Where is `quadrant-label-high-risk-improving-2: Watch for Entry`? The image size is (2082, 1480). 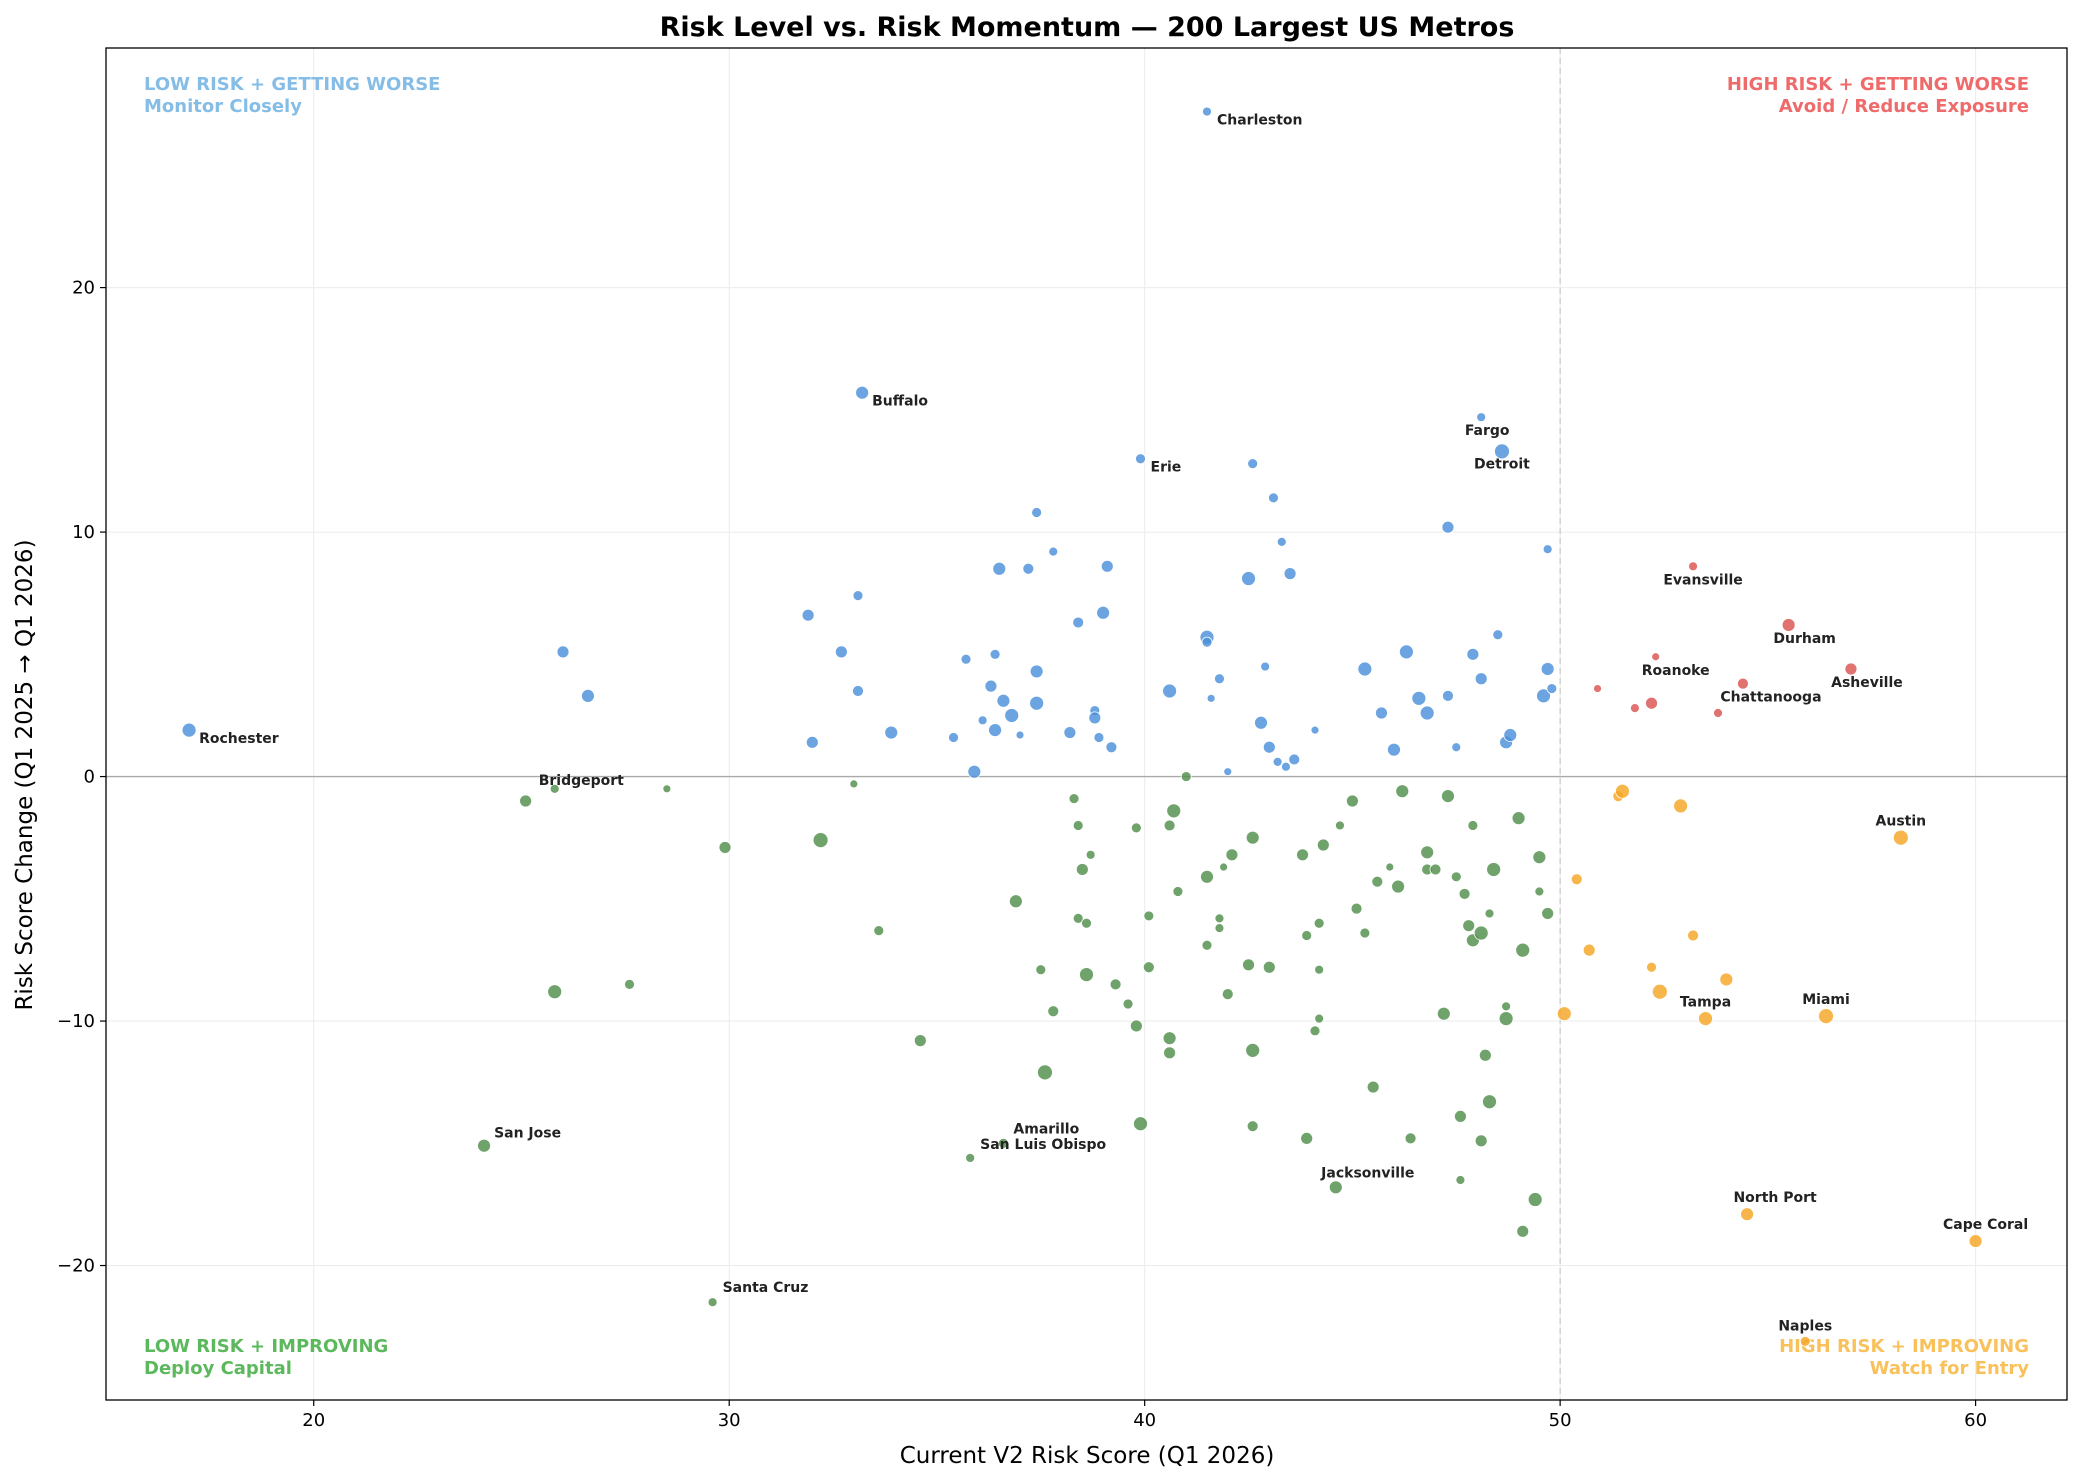 quadrant-label-high-risk-improving-2: Watch for Entry is located at coordinates (1950, 1368).